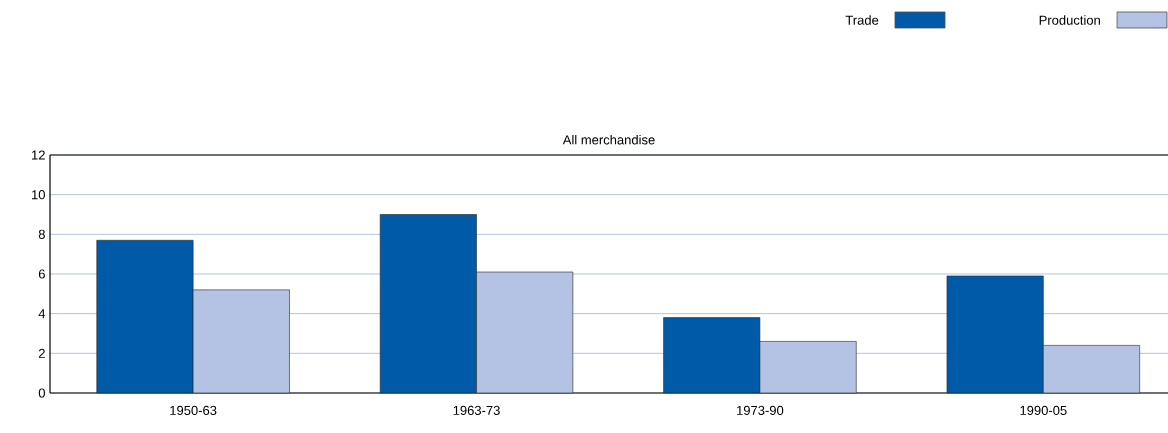 The height and width of the screenshot is (433, 1168). What do you see at coordinates (41, 234) in the screenshot?
I see `y-tick-label: 8` at bounding box center [41, 234].